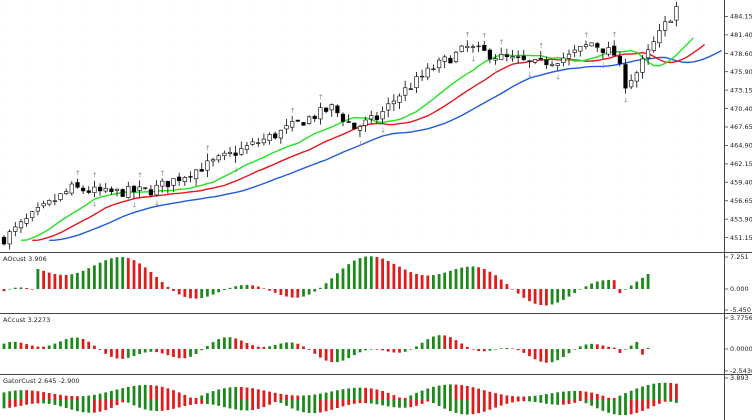  Describe the element at coordinates (740, 310) in the screenshot. I see `indicator-tick-label: -5.450` at that location.